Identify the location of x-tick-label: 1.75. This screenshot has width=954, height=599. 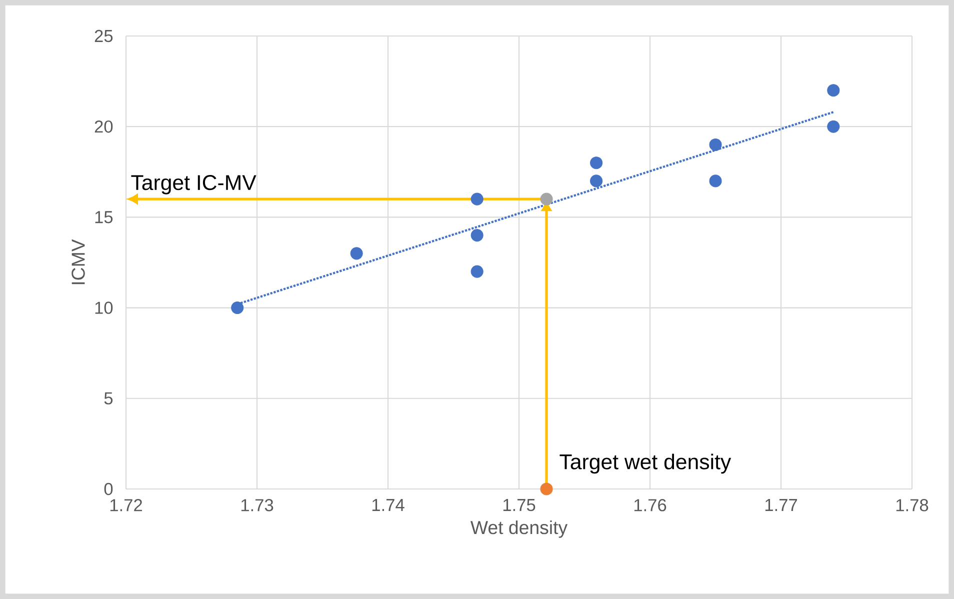
(519, 505).